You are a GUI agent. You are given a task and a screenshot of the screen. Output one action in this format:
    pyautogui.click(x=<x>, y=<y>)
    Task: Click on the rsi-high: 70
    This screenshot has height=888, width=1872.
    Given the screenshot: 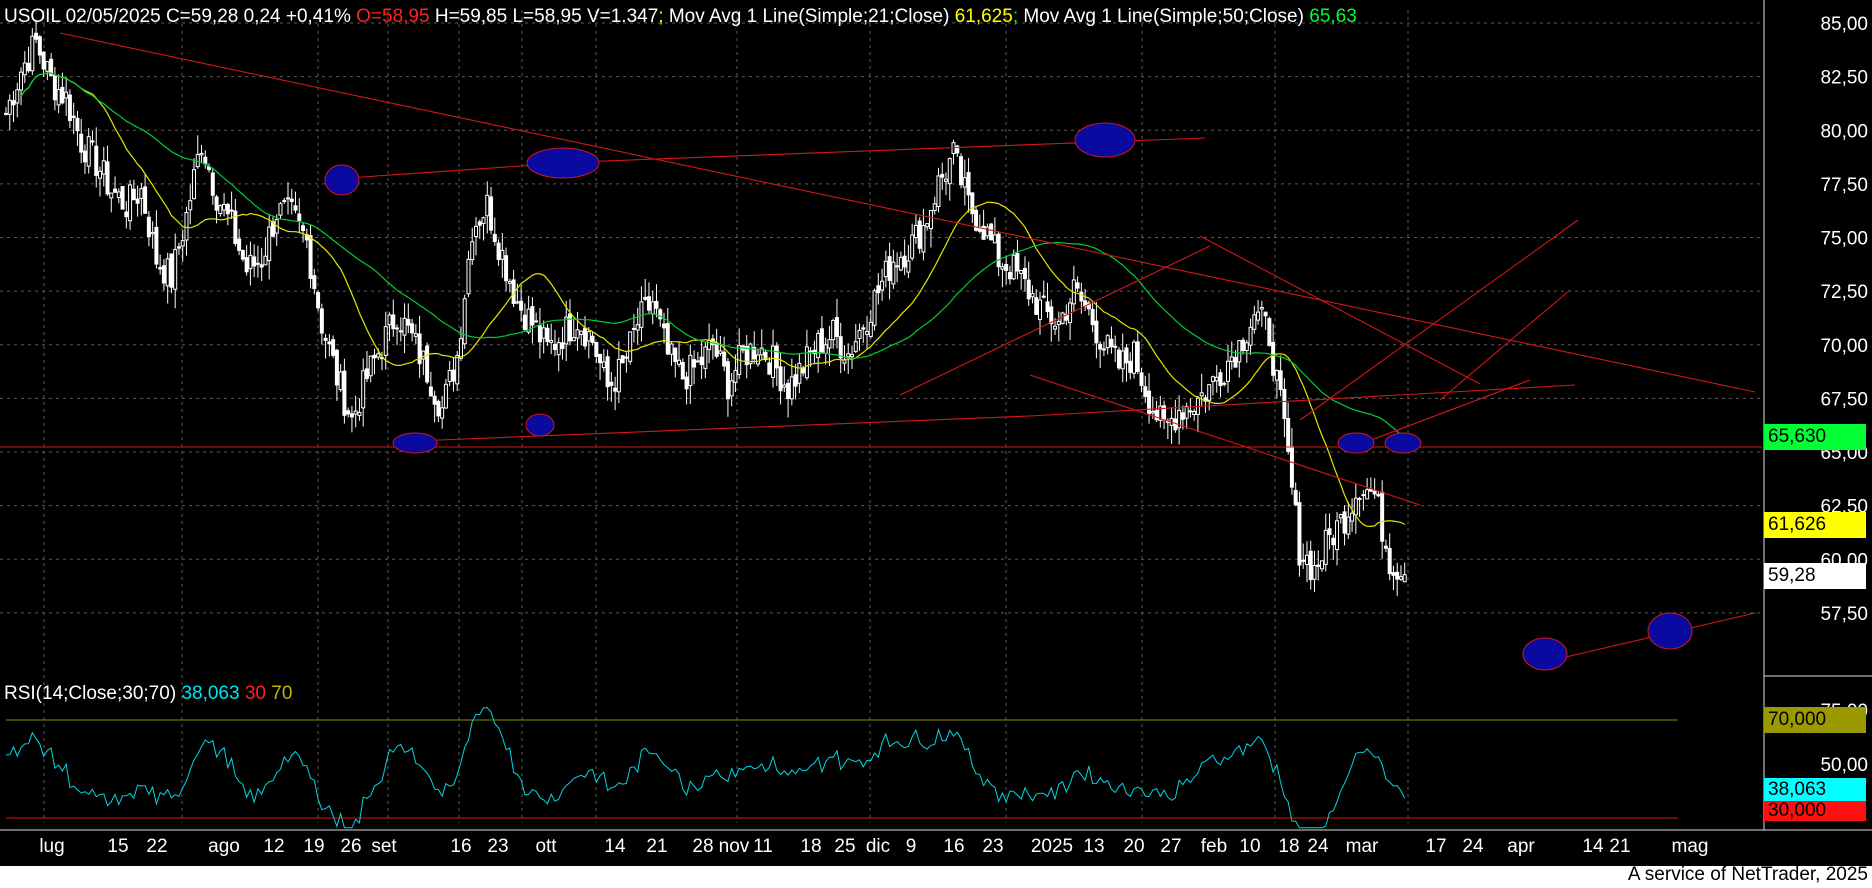 What is the action you would take?
    pyautogui.click(x=282, y=693)
    